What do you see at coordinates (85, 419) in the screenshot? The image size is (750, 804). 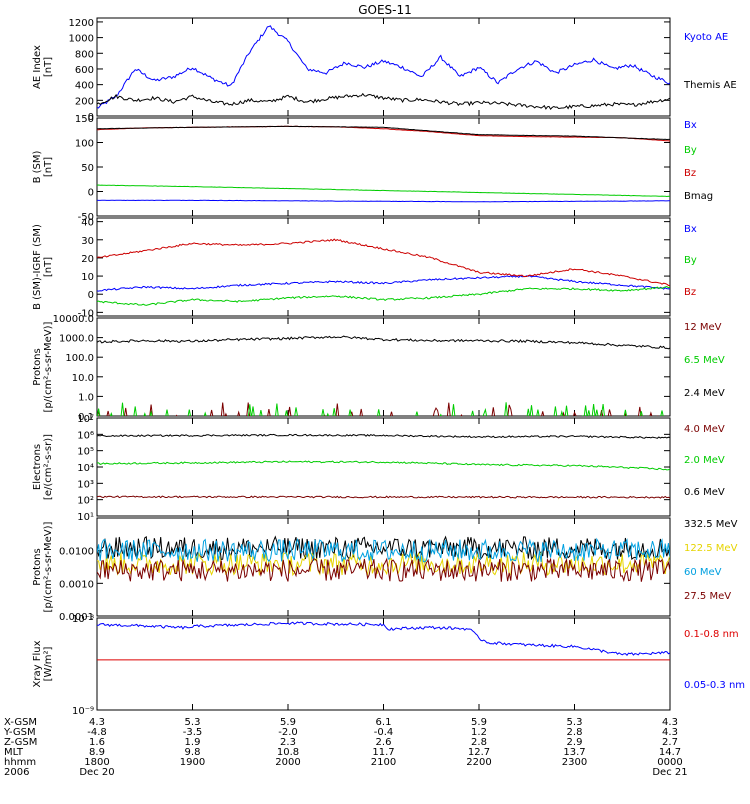 I see `y-tick-label: 10⁷` at bounding box center [85, 419].